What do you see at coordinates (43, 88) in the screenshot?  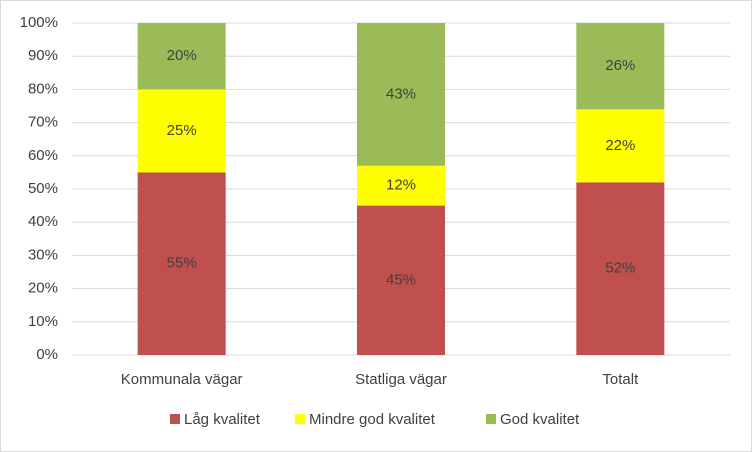 I see `y-tick-label: 80%` at bounding box center [43, 88].